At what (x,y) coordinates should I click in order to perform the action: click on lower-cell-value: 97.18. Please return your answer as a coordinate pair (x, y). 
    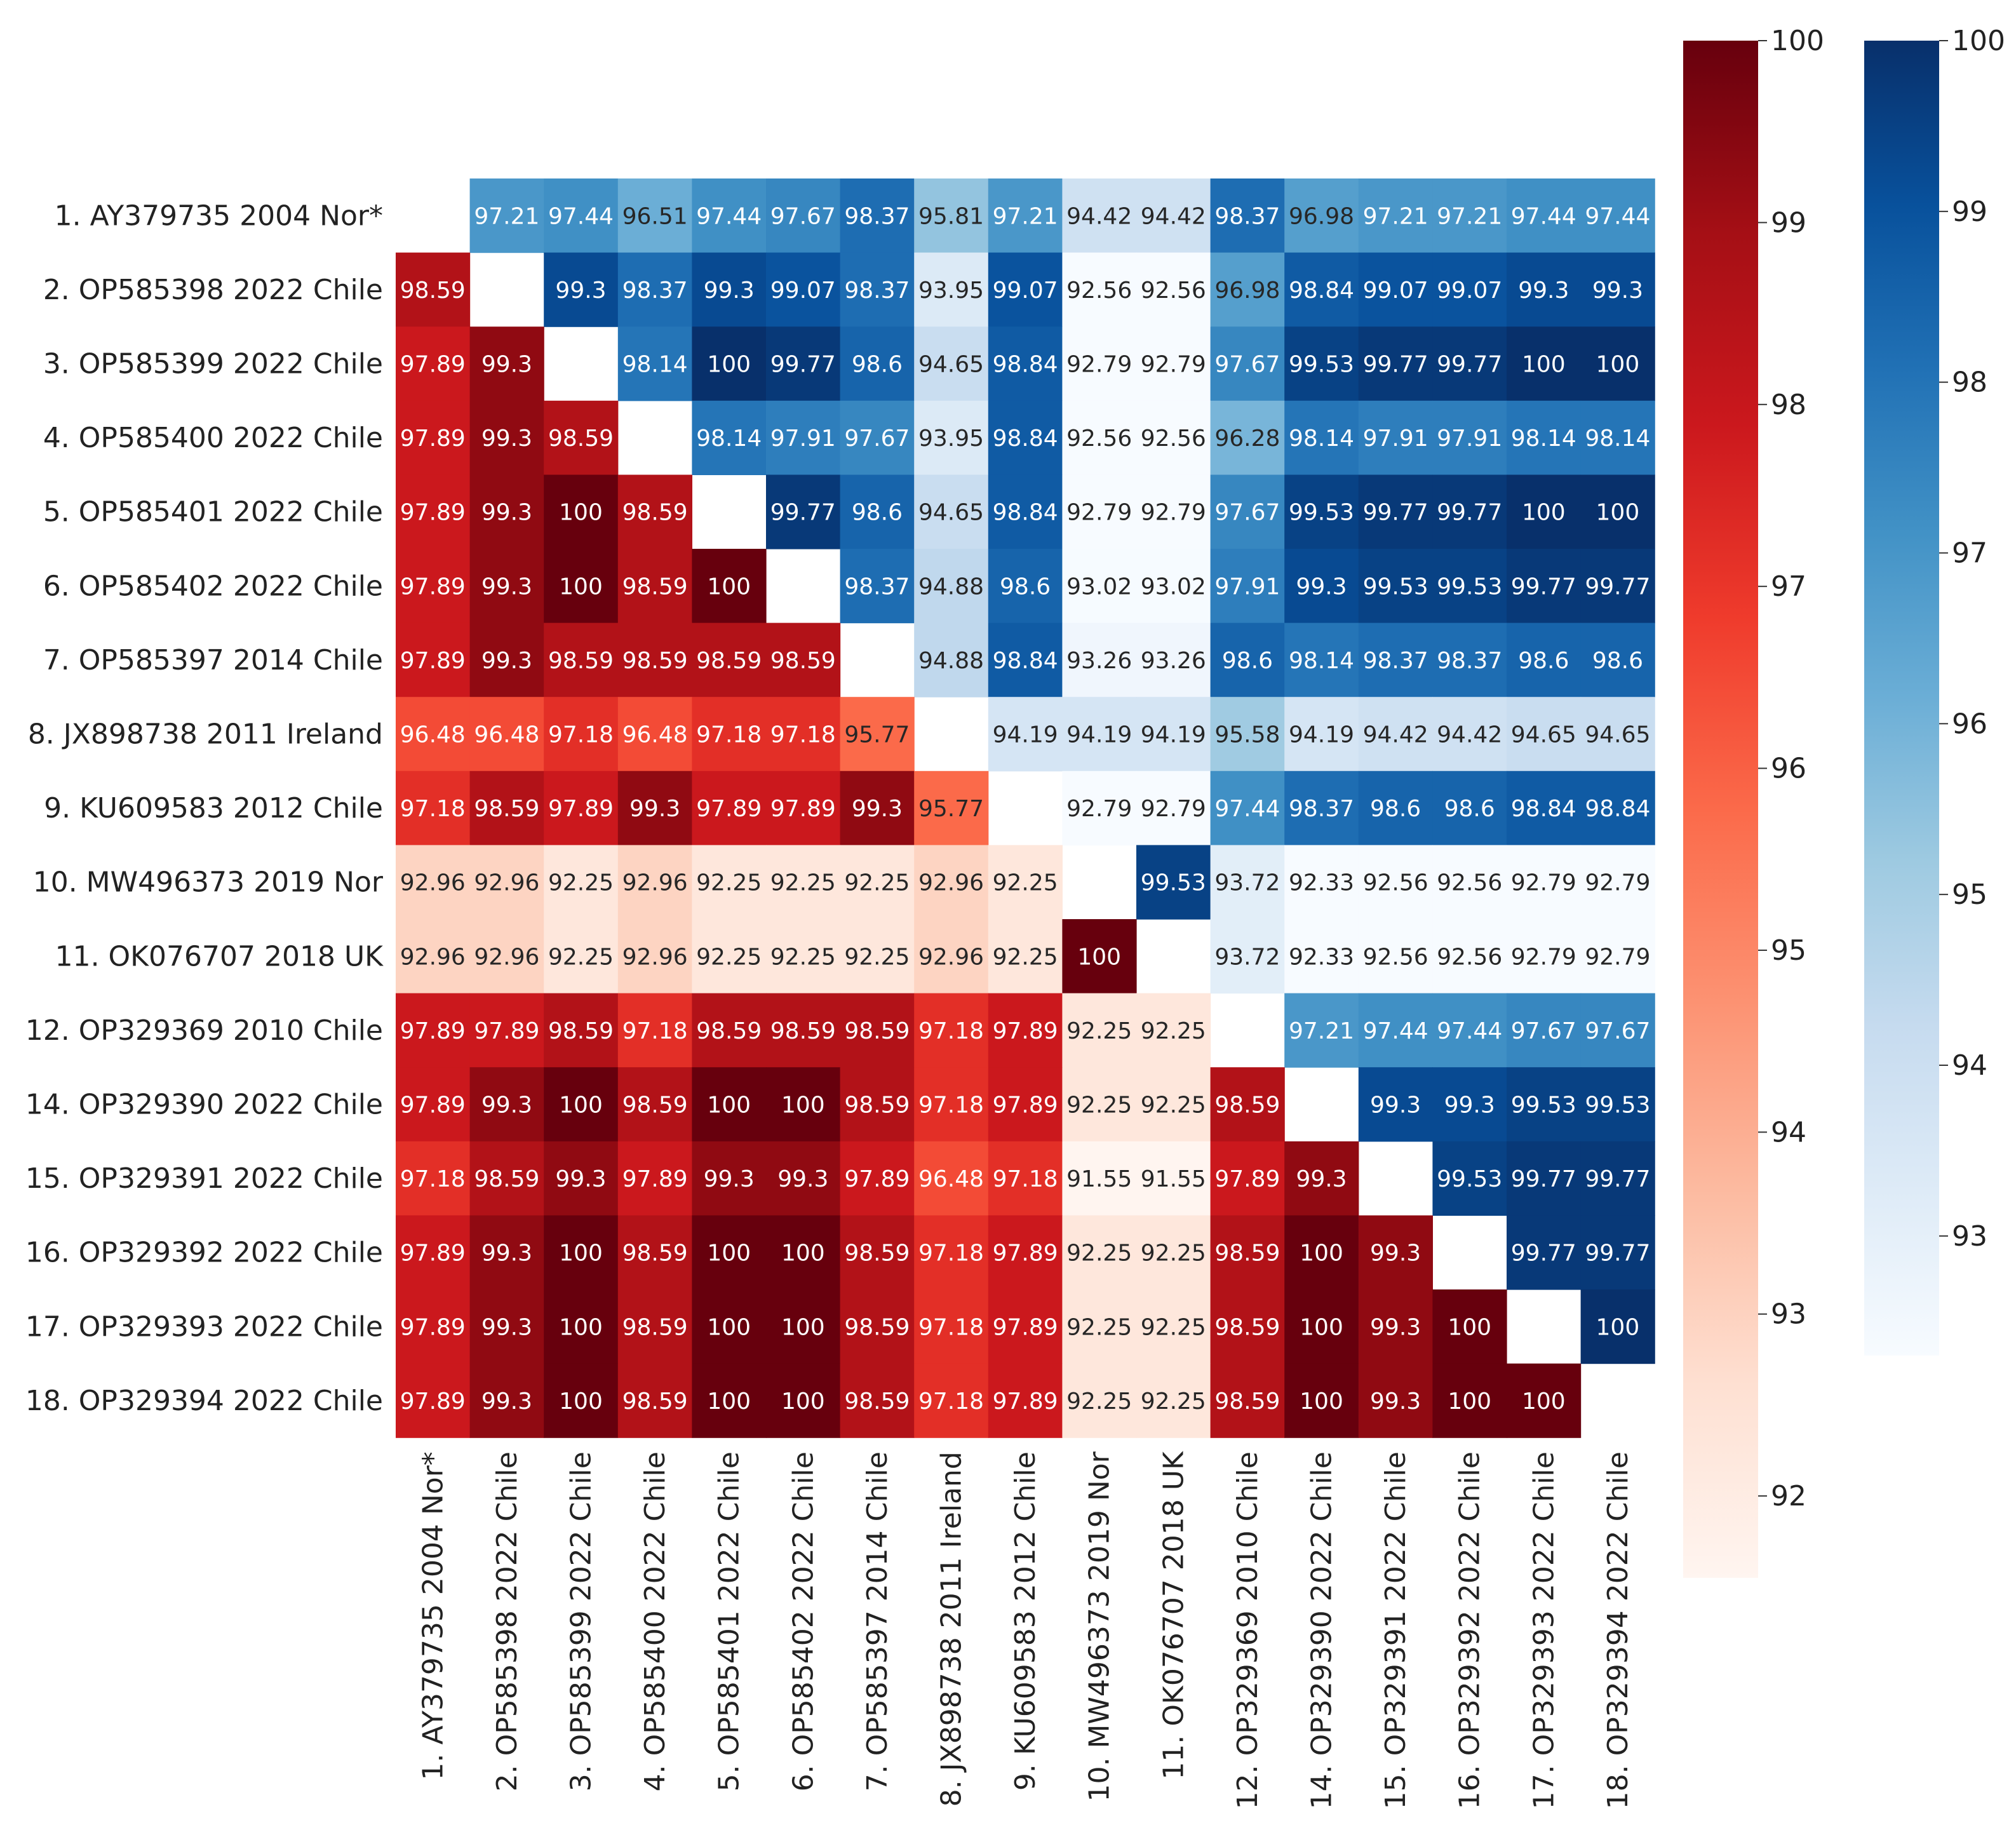
    Looking at the image, I should click on (433, 809).